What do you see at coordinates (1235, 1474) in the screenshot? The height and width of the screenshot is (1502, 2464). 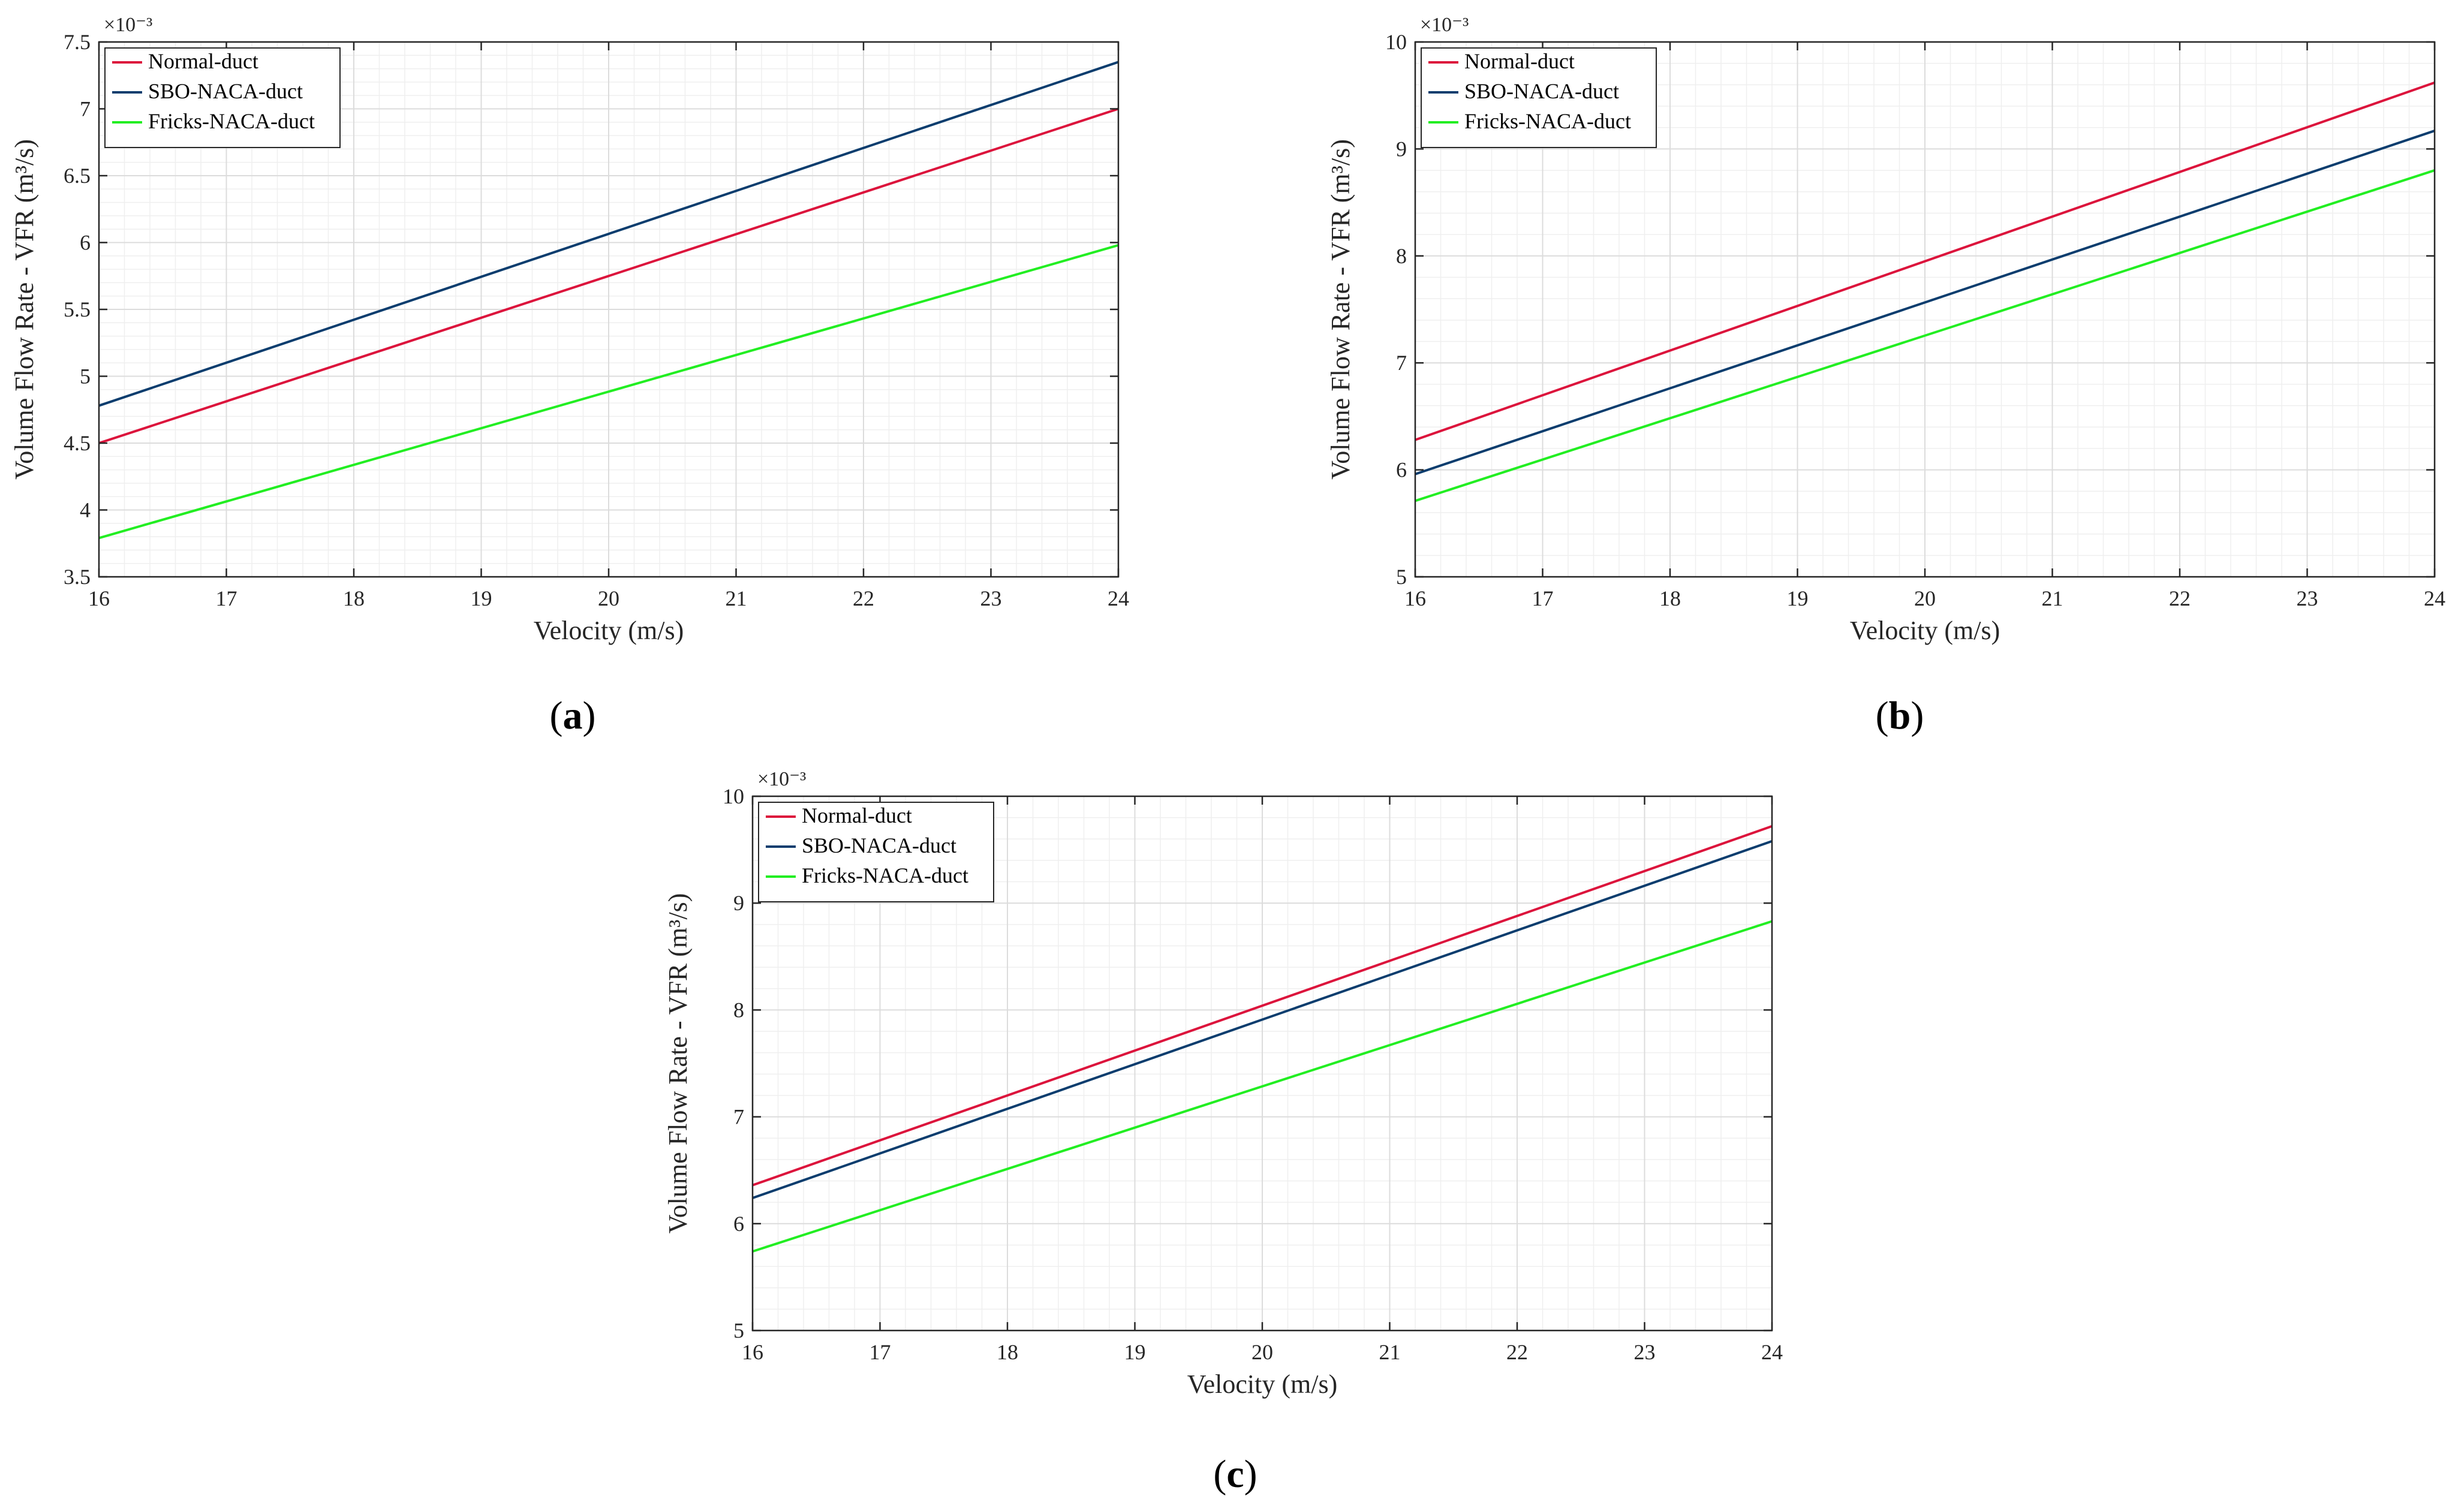 I see `panel-caption: (c)` at bounding box center [1235, 1474].